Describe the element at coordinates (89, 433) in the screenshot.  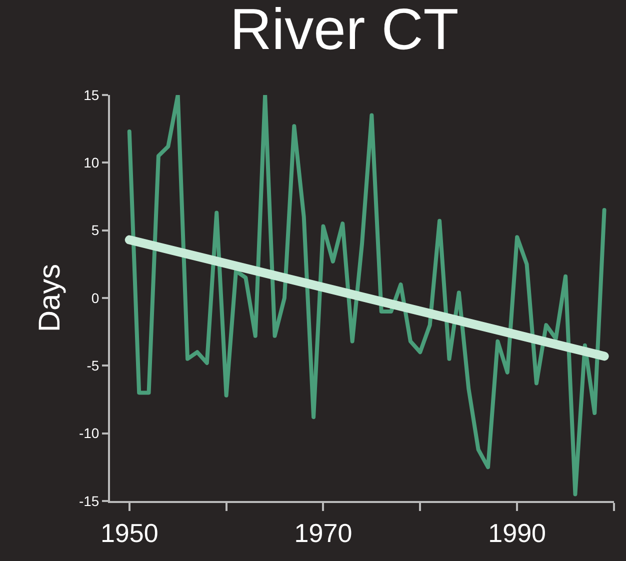
I see `y-tick-label: -10` at that location.